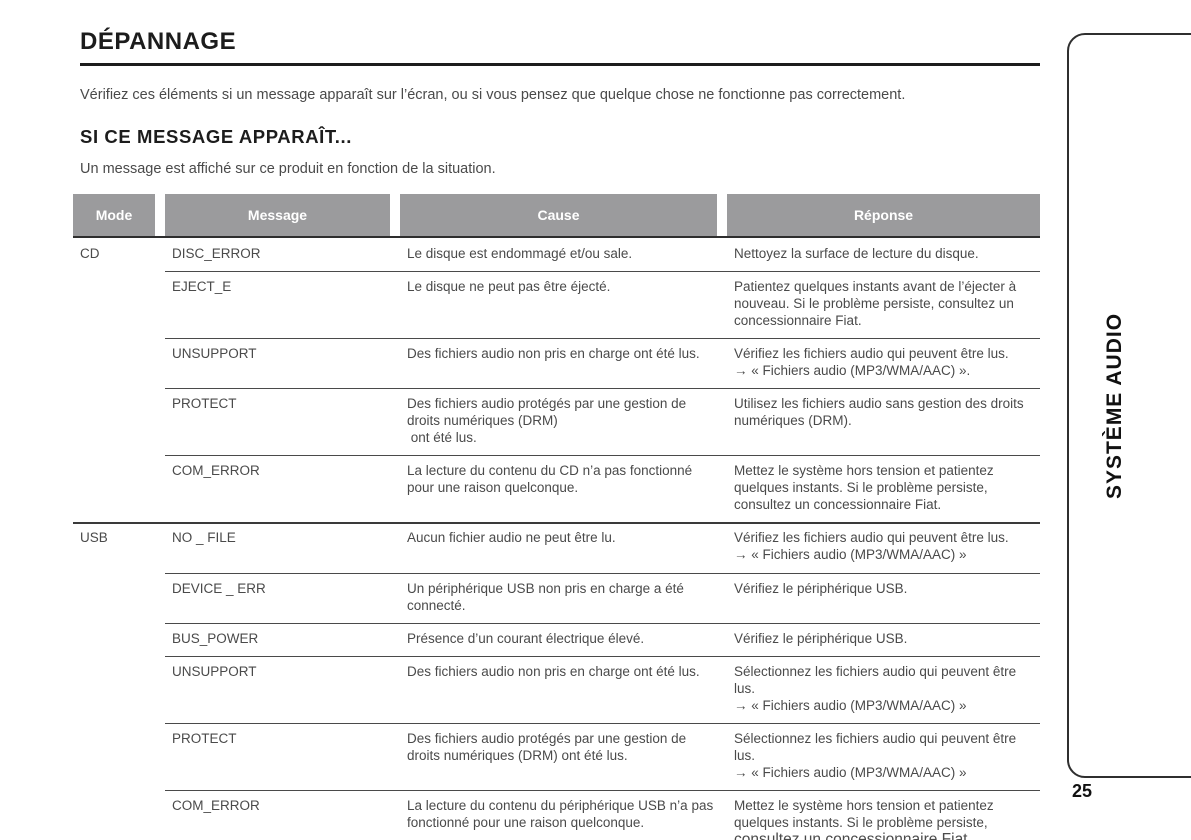 The image size is (1191, 840). What do you see at coordinates (883, 215) in the screenshot?
I see `table-header-response: Réponse` at bounding box center [883, 215].